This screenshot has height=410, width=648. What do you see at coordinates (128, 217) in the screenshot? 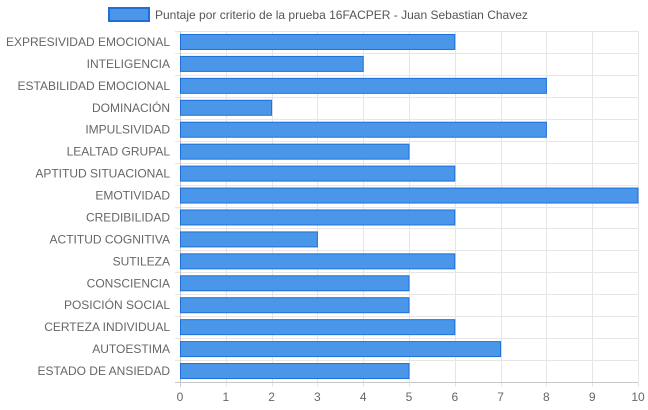
I see `category-label: CREDIBILIDAD` at bounding box center [128, 217].